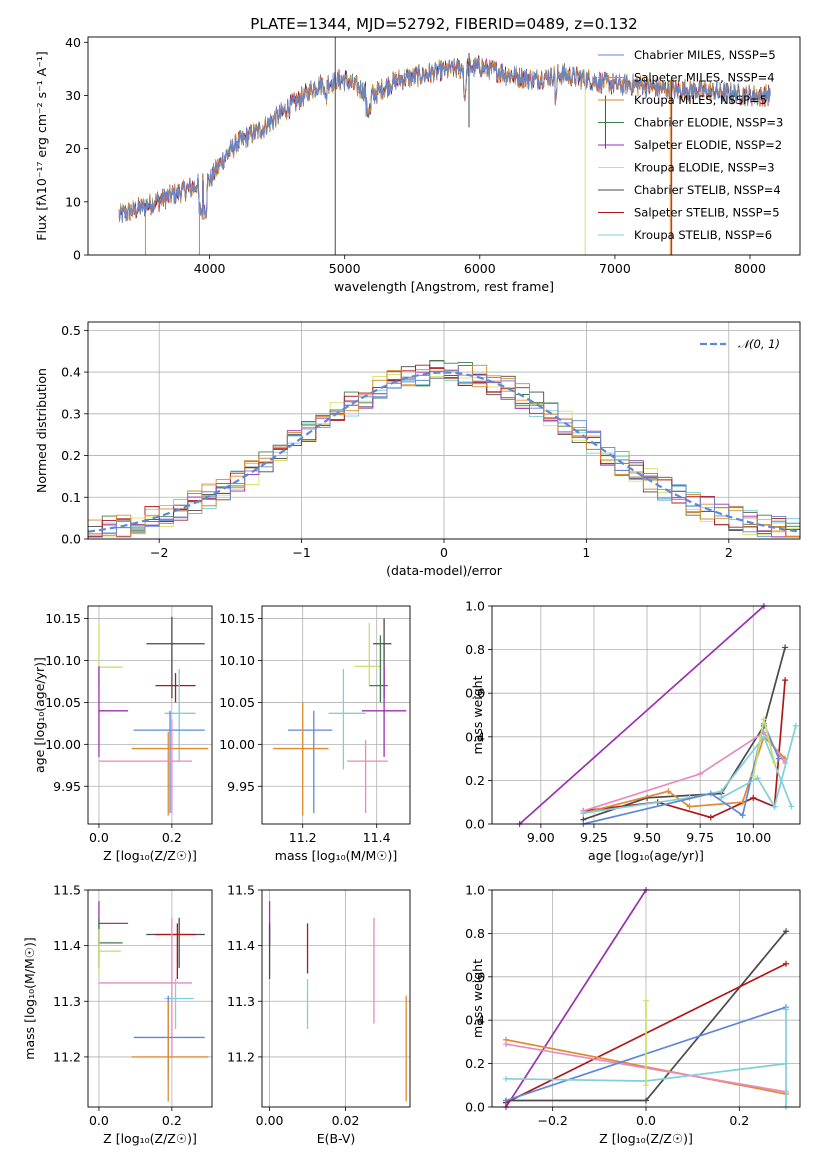 Image resolution: width=819 pixels, height=1170 pixels. What do you see at coordinates (241, 890) in the screenshot?
I see `y-tick-label: 11.5` at bounding box center [241, 890].